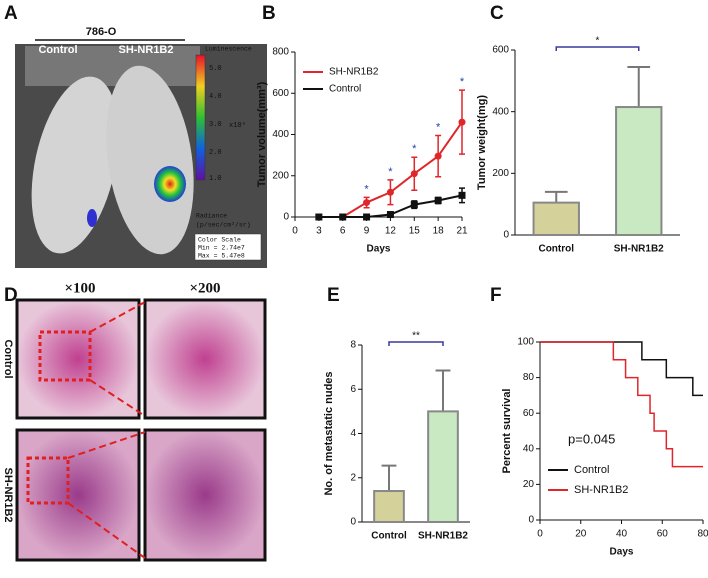  I want to click on y-tick-label: 800, so click(280, 52).